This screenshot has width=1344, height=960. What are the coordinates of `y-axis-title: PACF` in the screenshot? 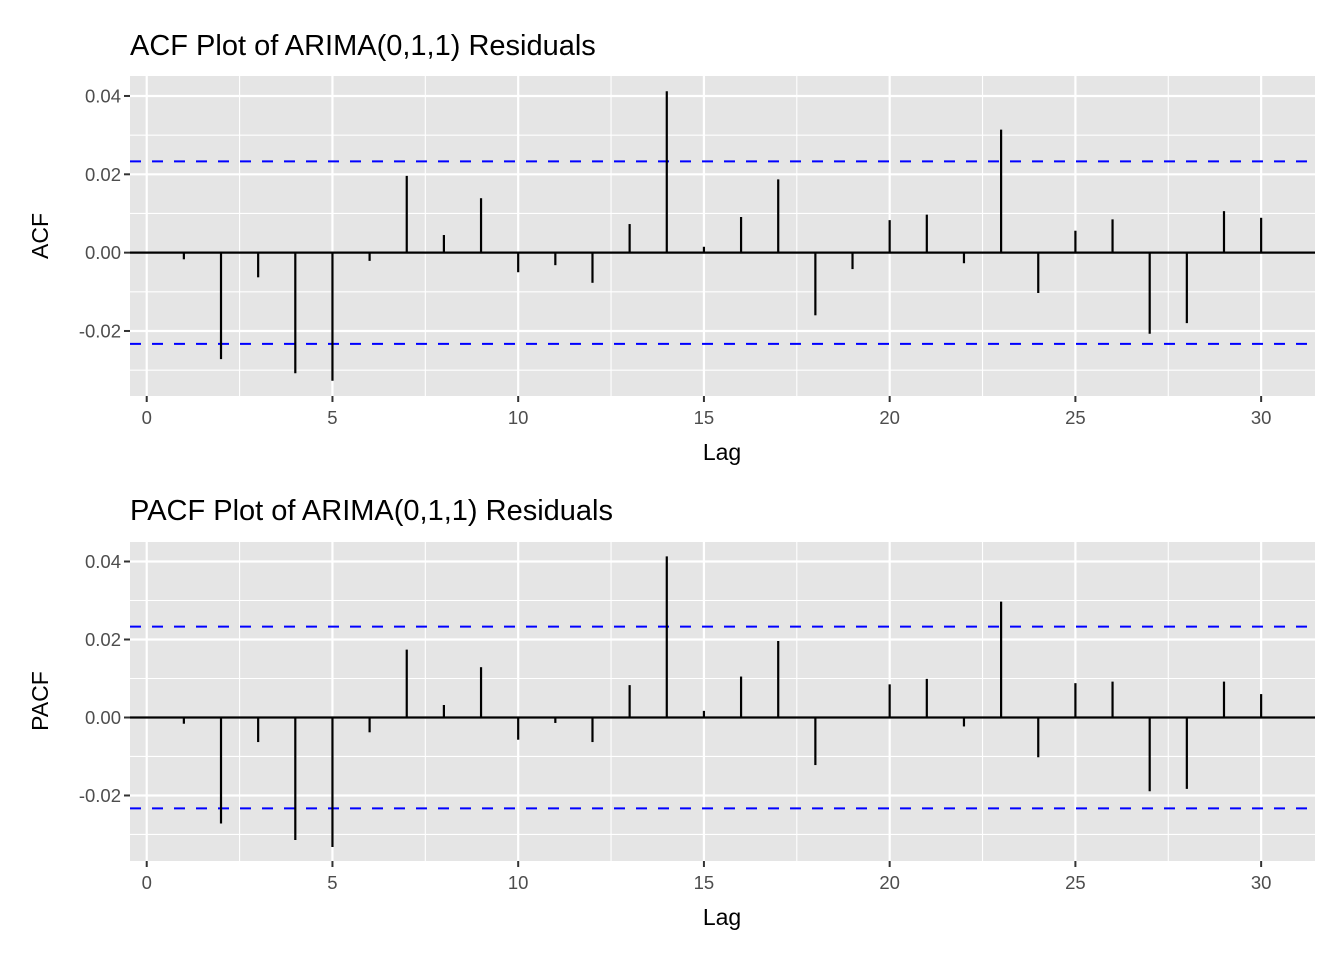 It's located at (40, 701).